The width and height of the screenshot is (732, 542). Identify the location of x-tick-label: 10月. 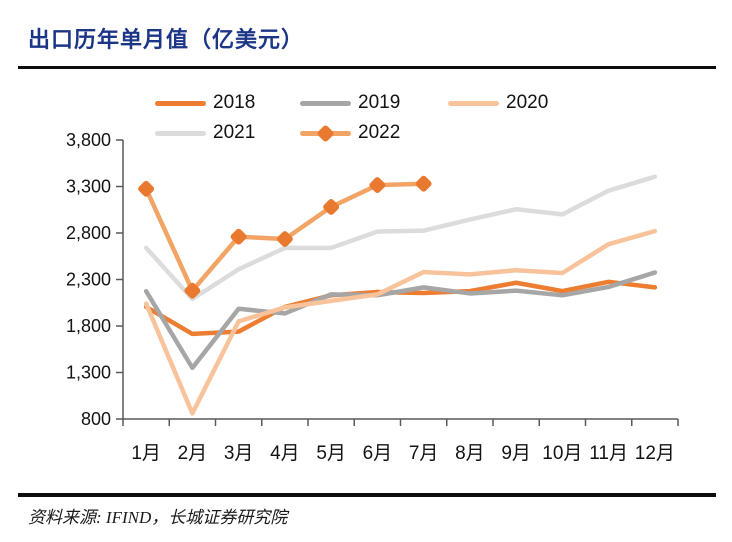
(562, 453).